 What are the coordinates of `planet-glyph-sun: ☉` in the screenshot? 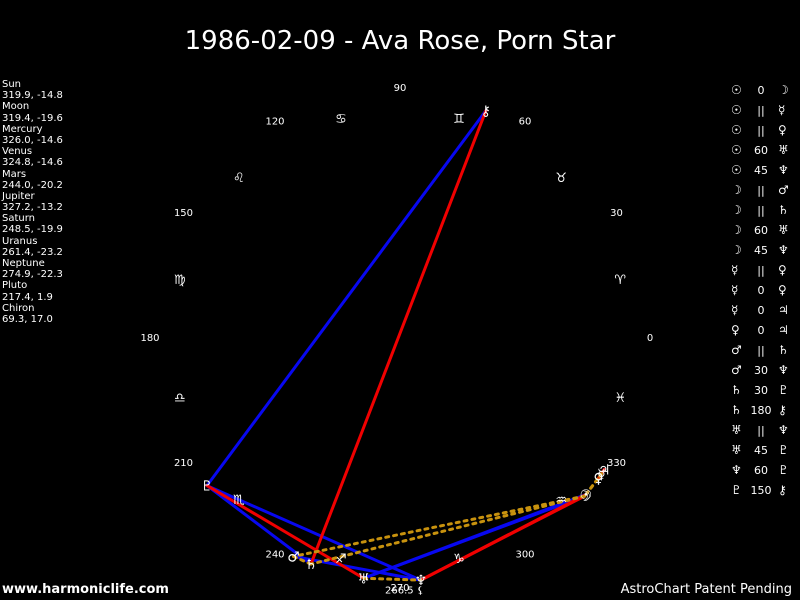 It's located at (586, 496).